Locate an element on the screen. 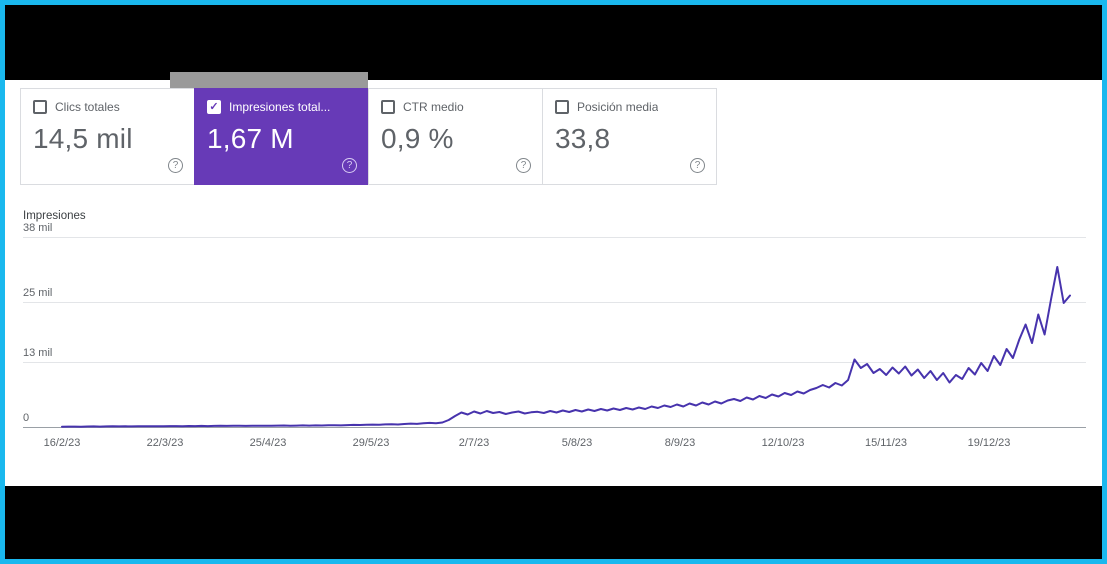 The image size is (1107, 564). x-tick-label: 25/4/23 is located at coordinates (268, 443).